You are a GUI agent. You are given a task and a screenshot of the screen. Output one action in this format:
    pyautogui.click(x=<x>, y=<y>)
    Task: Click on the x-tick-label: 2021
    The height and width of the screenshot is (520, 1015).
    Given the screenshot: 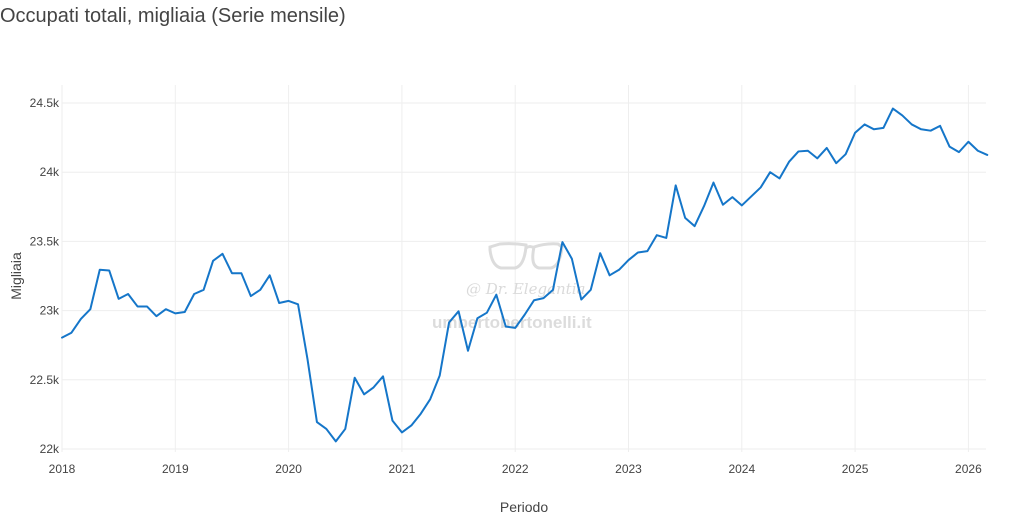 What is the action you would take?
    pyautogui.click(x=402, y=469)
    